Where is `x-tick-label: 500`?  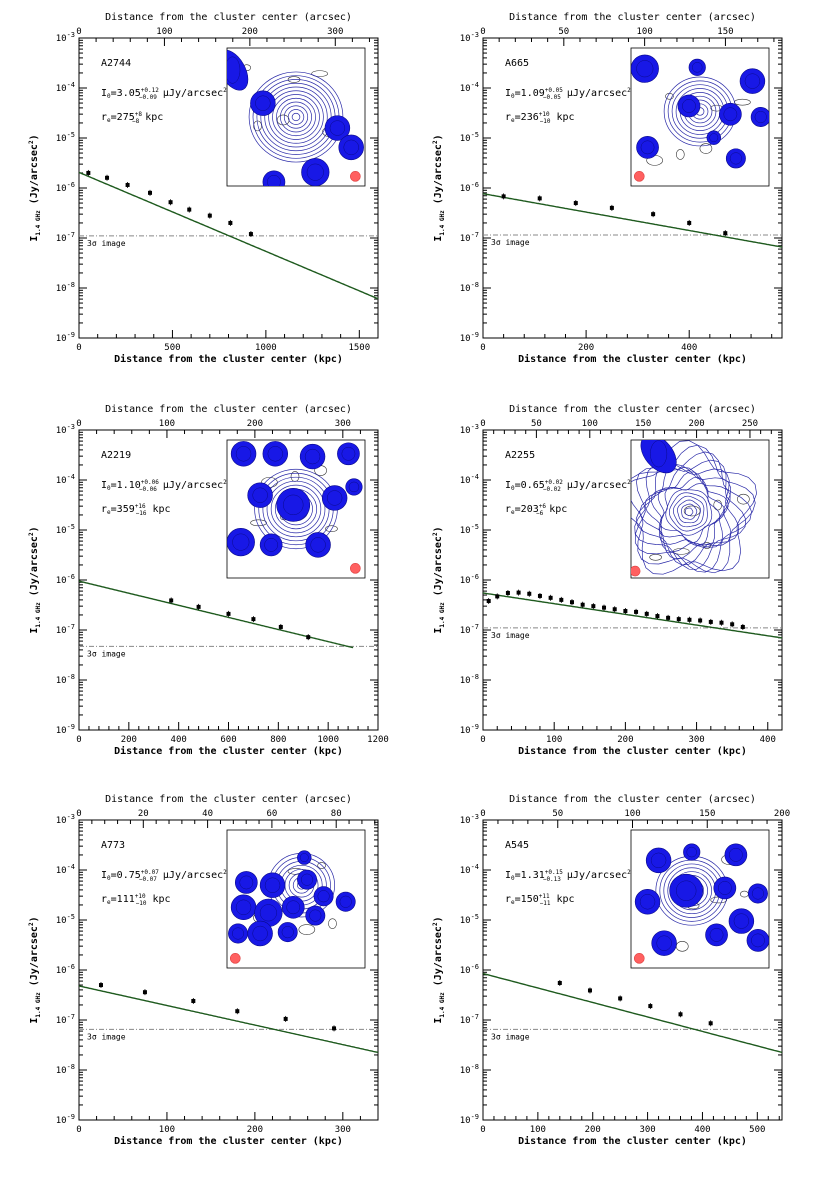
x-tick-label: 500 is located at coordinates (757, 1130).